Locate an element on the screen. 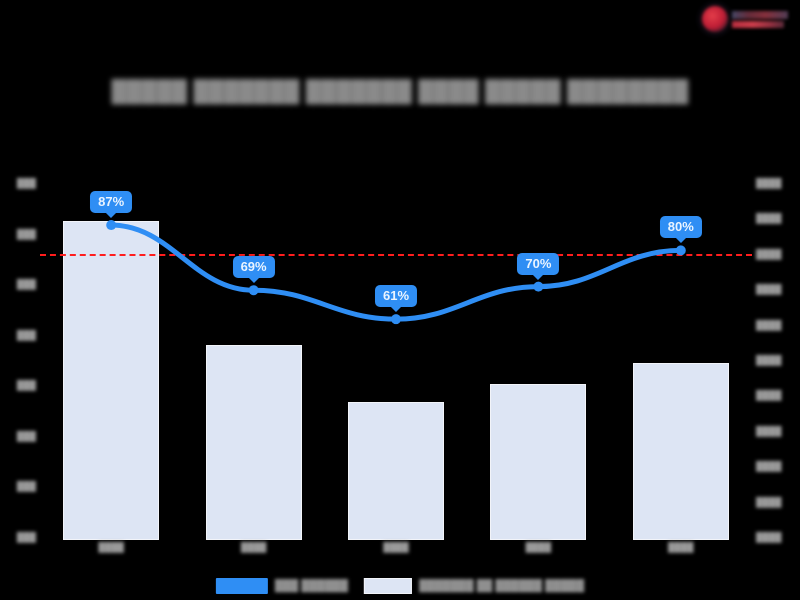  y-tick-right-1: ████ is located at coordinates (769, 183).